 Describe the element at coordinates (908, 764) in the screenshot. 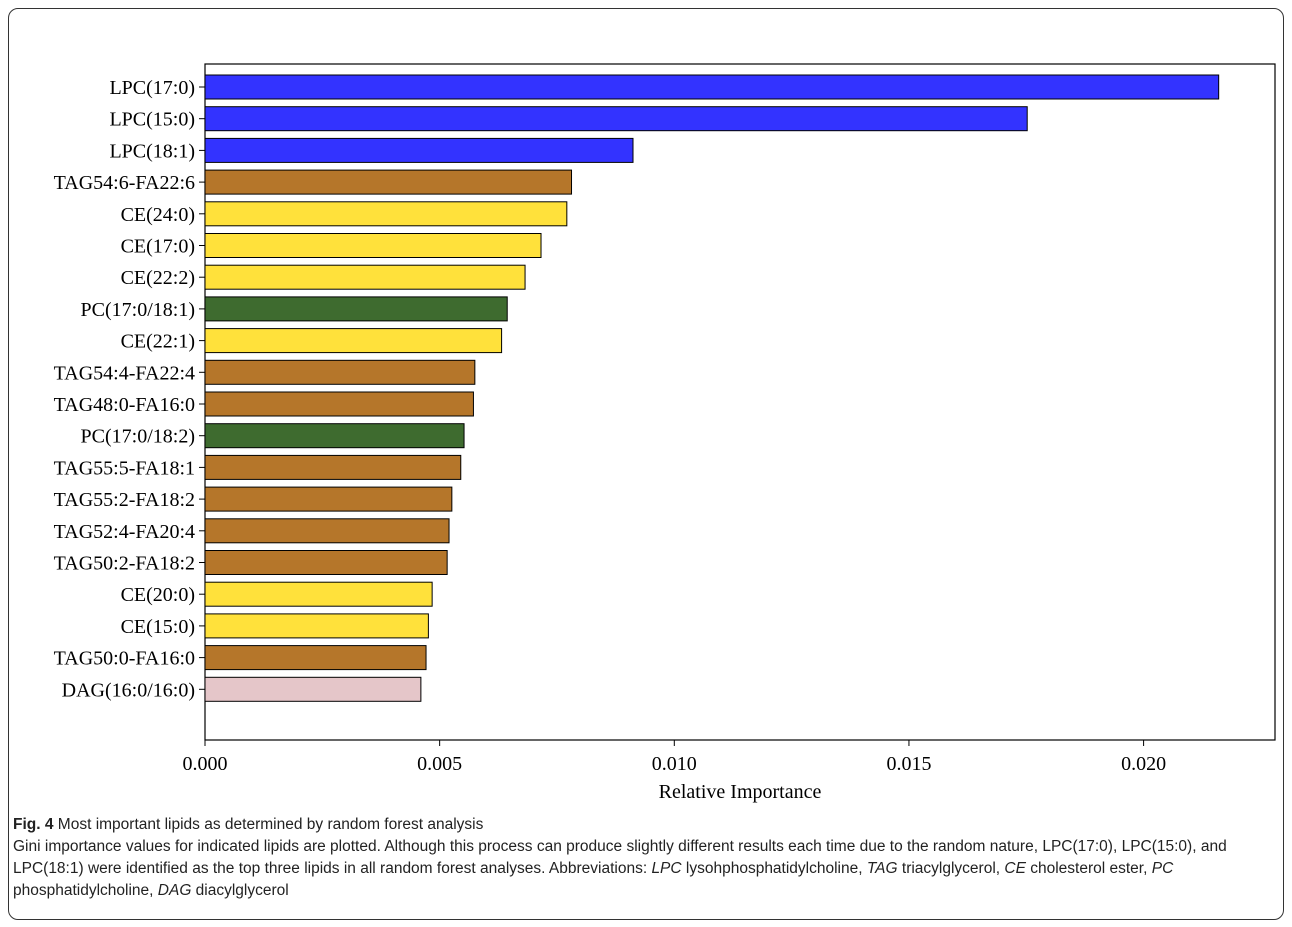

I see `x-tick-label: 0.015` at that location.